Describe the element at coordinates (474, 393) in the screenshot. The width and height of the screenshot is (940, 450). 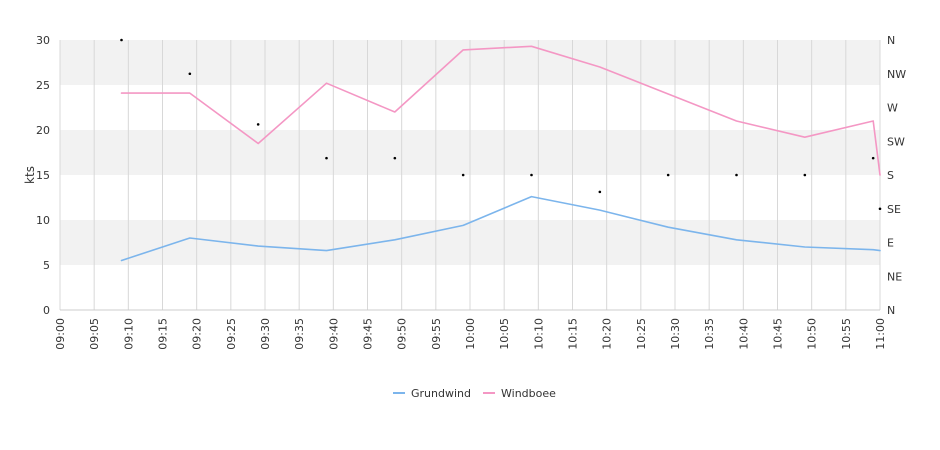
I see `legend: Grundwind Windboee` at that location.